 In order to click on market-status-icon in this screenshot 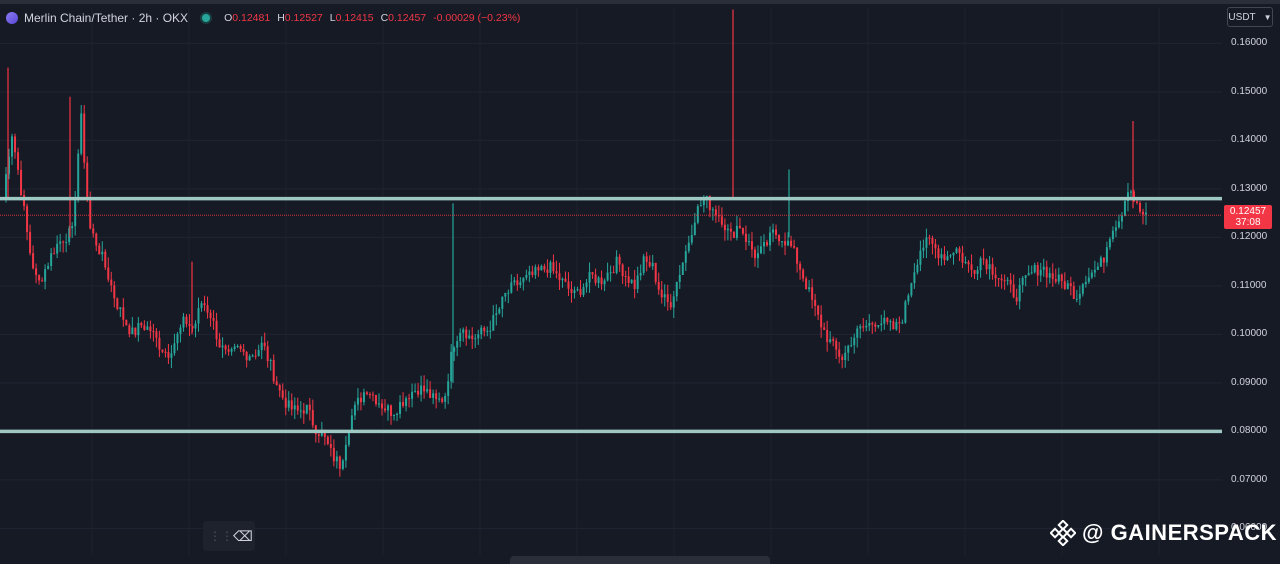, I will do `click(206, 18)`.